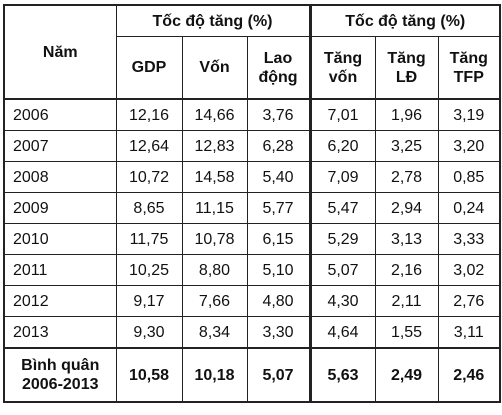 This screenshot has height=415, width=502. What do you see at coordinates (469, 301) in the screenshot?
I see `tang-tfp-cell: 2,76` at bounding box center [469, 301].